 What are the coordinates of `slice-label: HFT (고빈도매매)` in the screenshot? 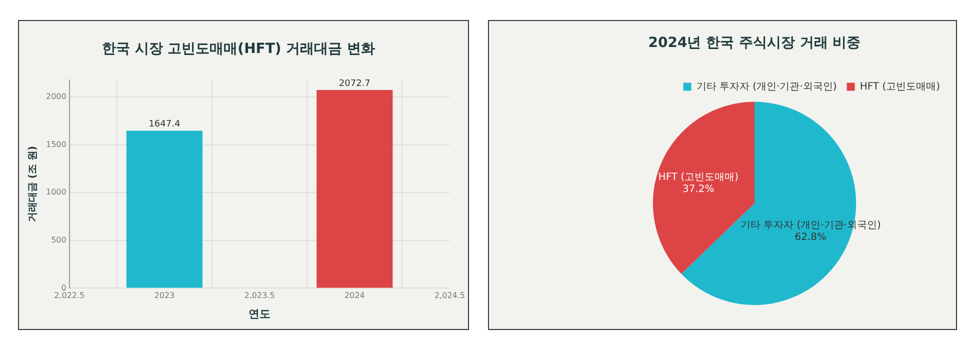 It's located at (698, 178).